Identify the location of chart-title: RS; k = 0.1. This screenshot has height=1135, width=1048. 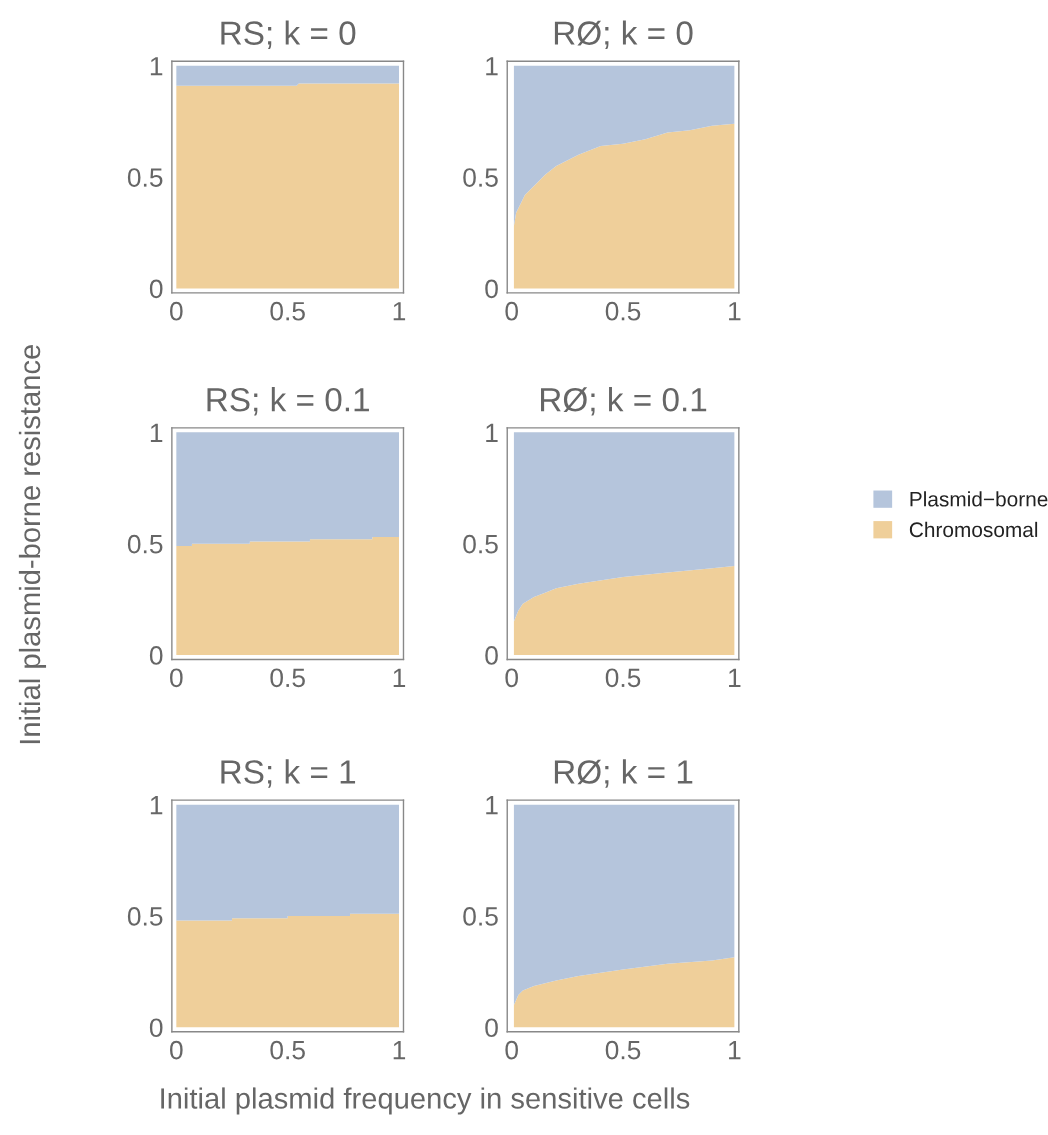
(288, 401).